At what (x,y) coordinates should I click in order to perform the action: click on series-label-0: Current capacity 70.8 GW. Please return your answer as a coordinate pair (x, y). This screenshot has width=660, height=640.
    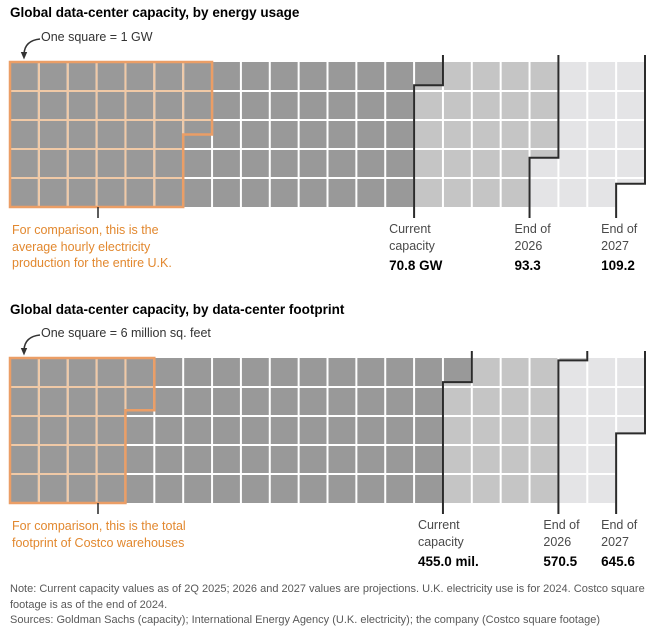
    Looking at the image, I should click on (415, 247).